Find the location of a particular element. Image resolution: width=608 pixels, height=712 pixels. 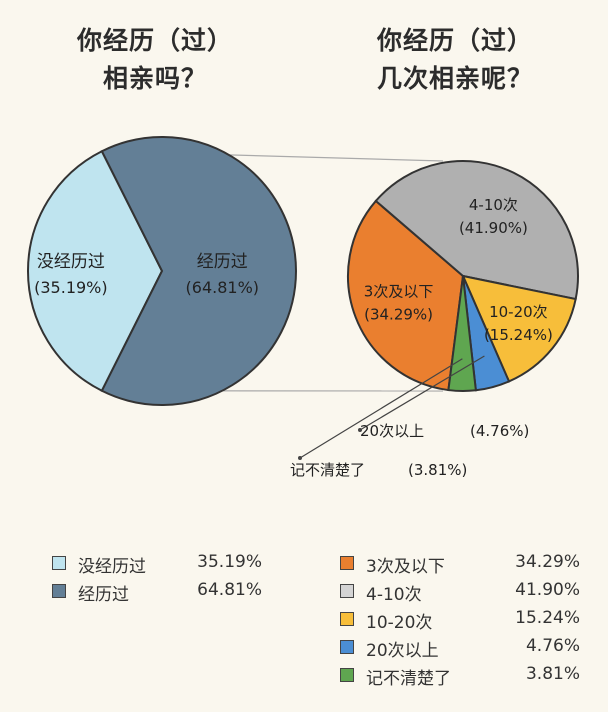

legend-value: 34.29% is located at coordinates (547, 562).